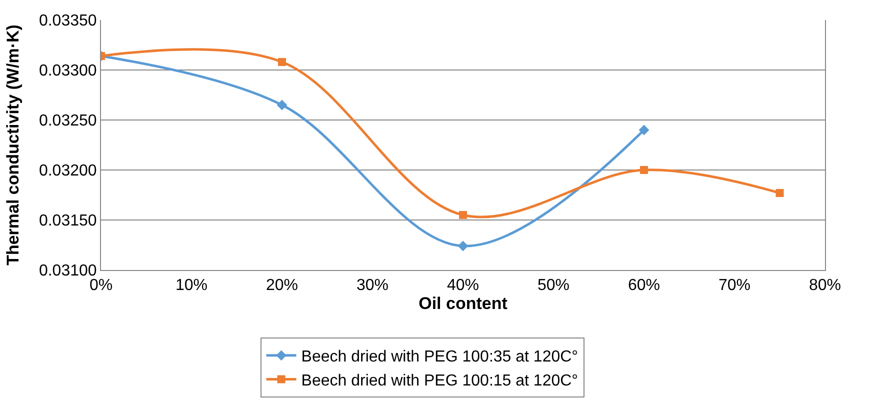 This screenshot has width=885, height=410. What do you see at coordinates (463, 304) in the screenshot?
I see `x-axis-title: Oil content` at bounding box center [463, 304].